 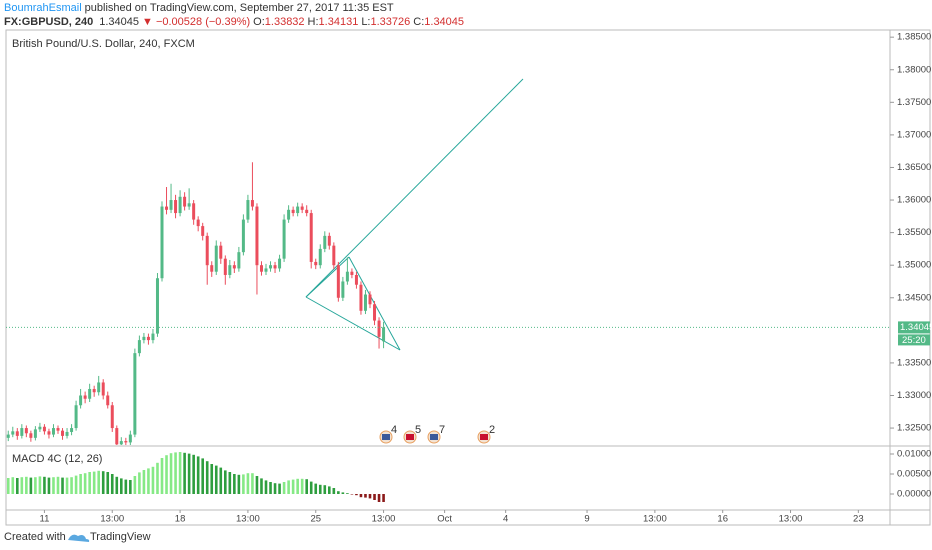 I want to click on y-tick-label: 1.32500, so click(x=914, y=428).